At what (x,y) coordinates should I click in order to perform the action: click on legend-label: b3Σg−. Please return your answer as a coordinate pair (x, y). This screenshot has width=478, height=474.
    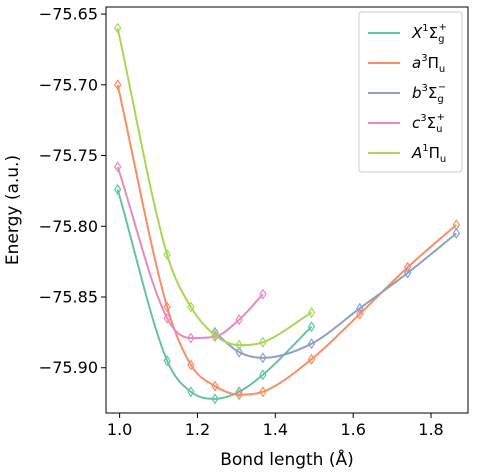
    Looking at the image, I should click on (429, 93).